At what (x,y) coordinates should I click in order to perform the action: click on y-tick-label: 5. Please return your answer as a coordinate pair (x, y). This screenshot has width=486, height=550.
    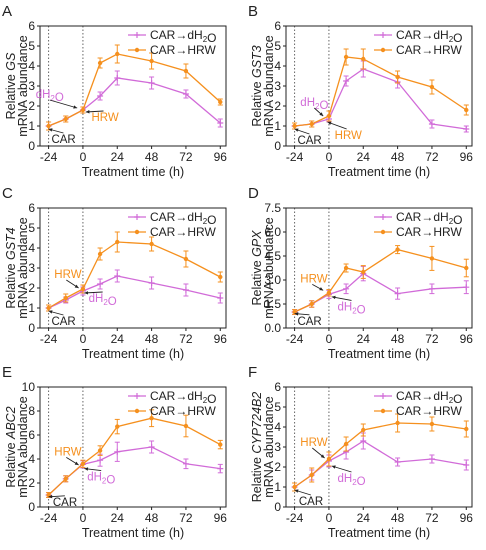
    Looking at the image, I should click on (277, 46).